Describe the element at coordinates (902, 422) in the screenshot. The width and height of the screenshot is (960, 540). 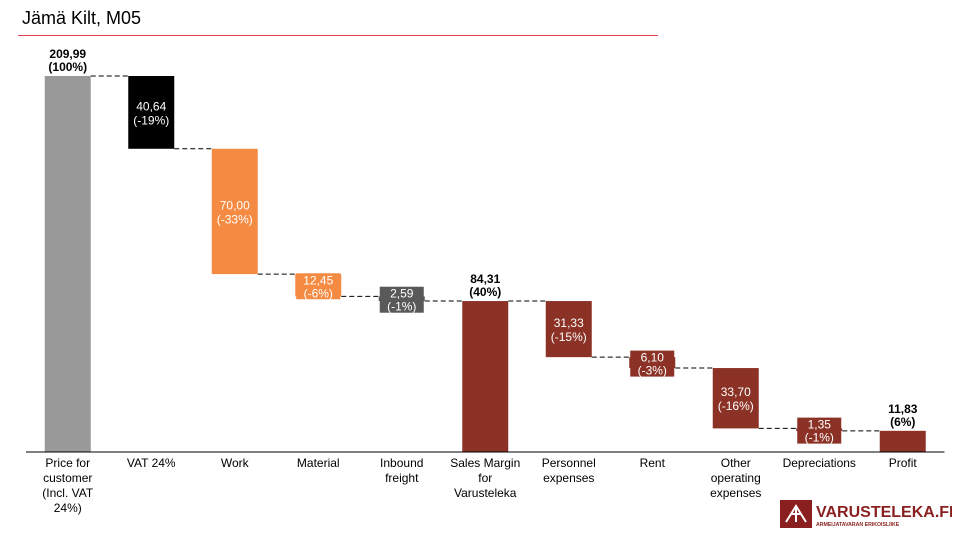
I see `percent-label: (6%)` at that location.